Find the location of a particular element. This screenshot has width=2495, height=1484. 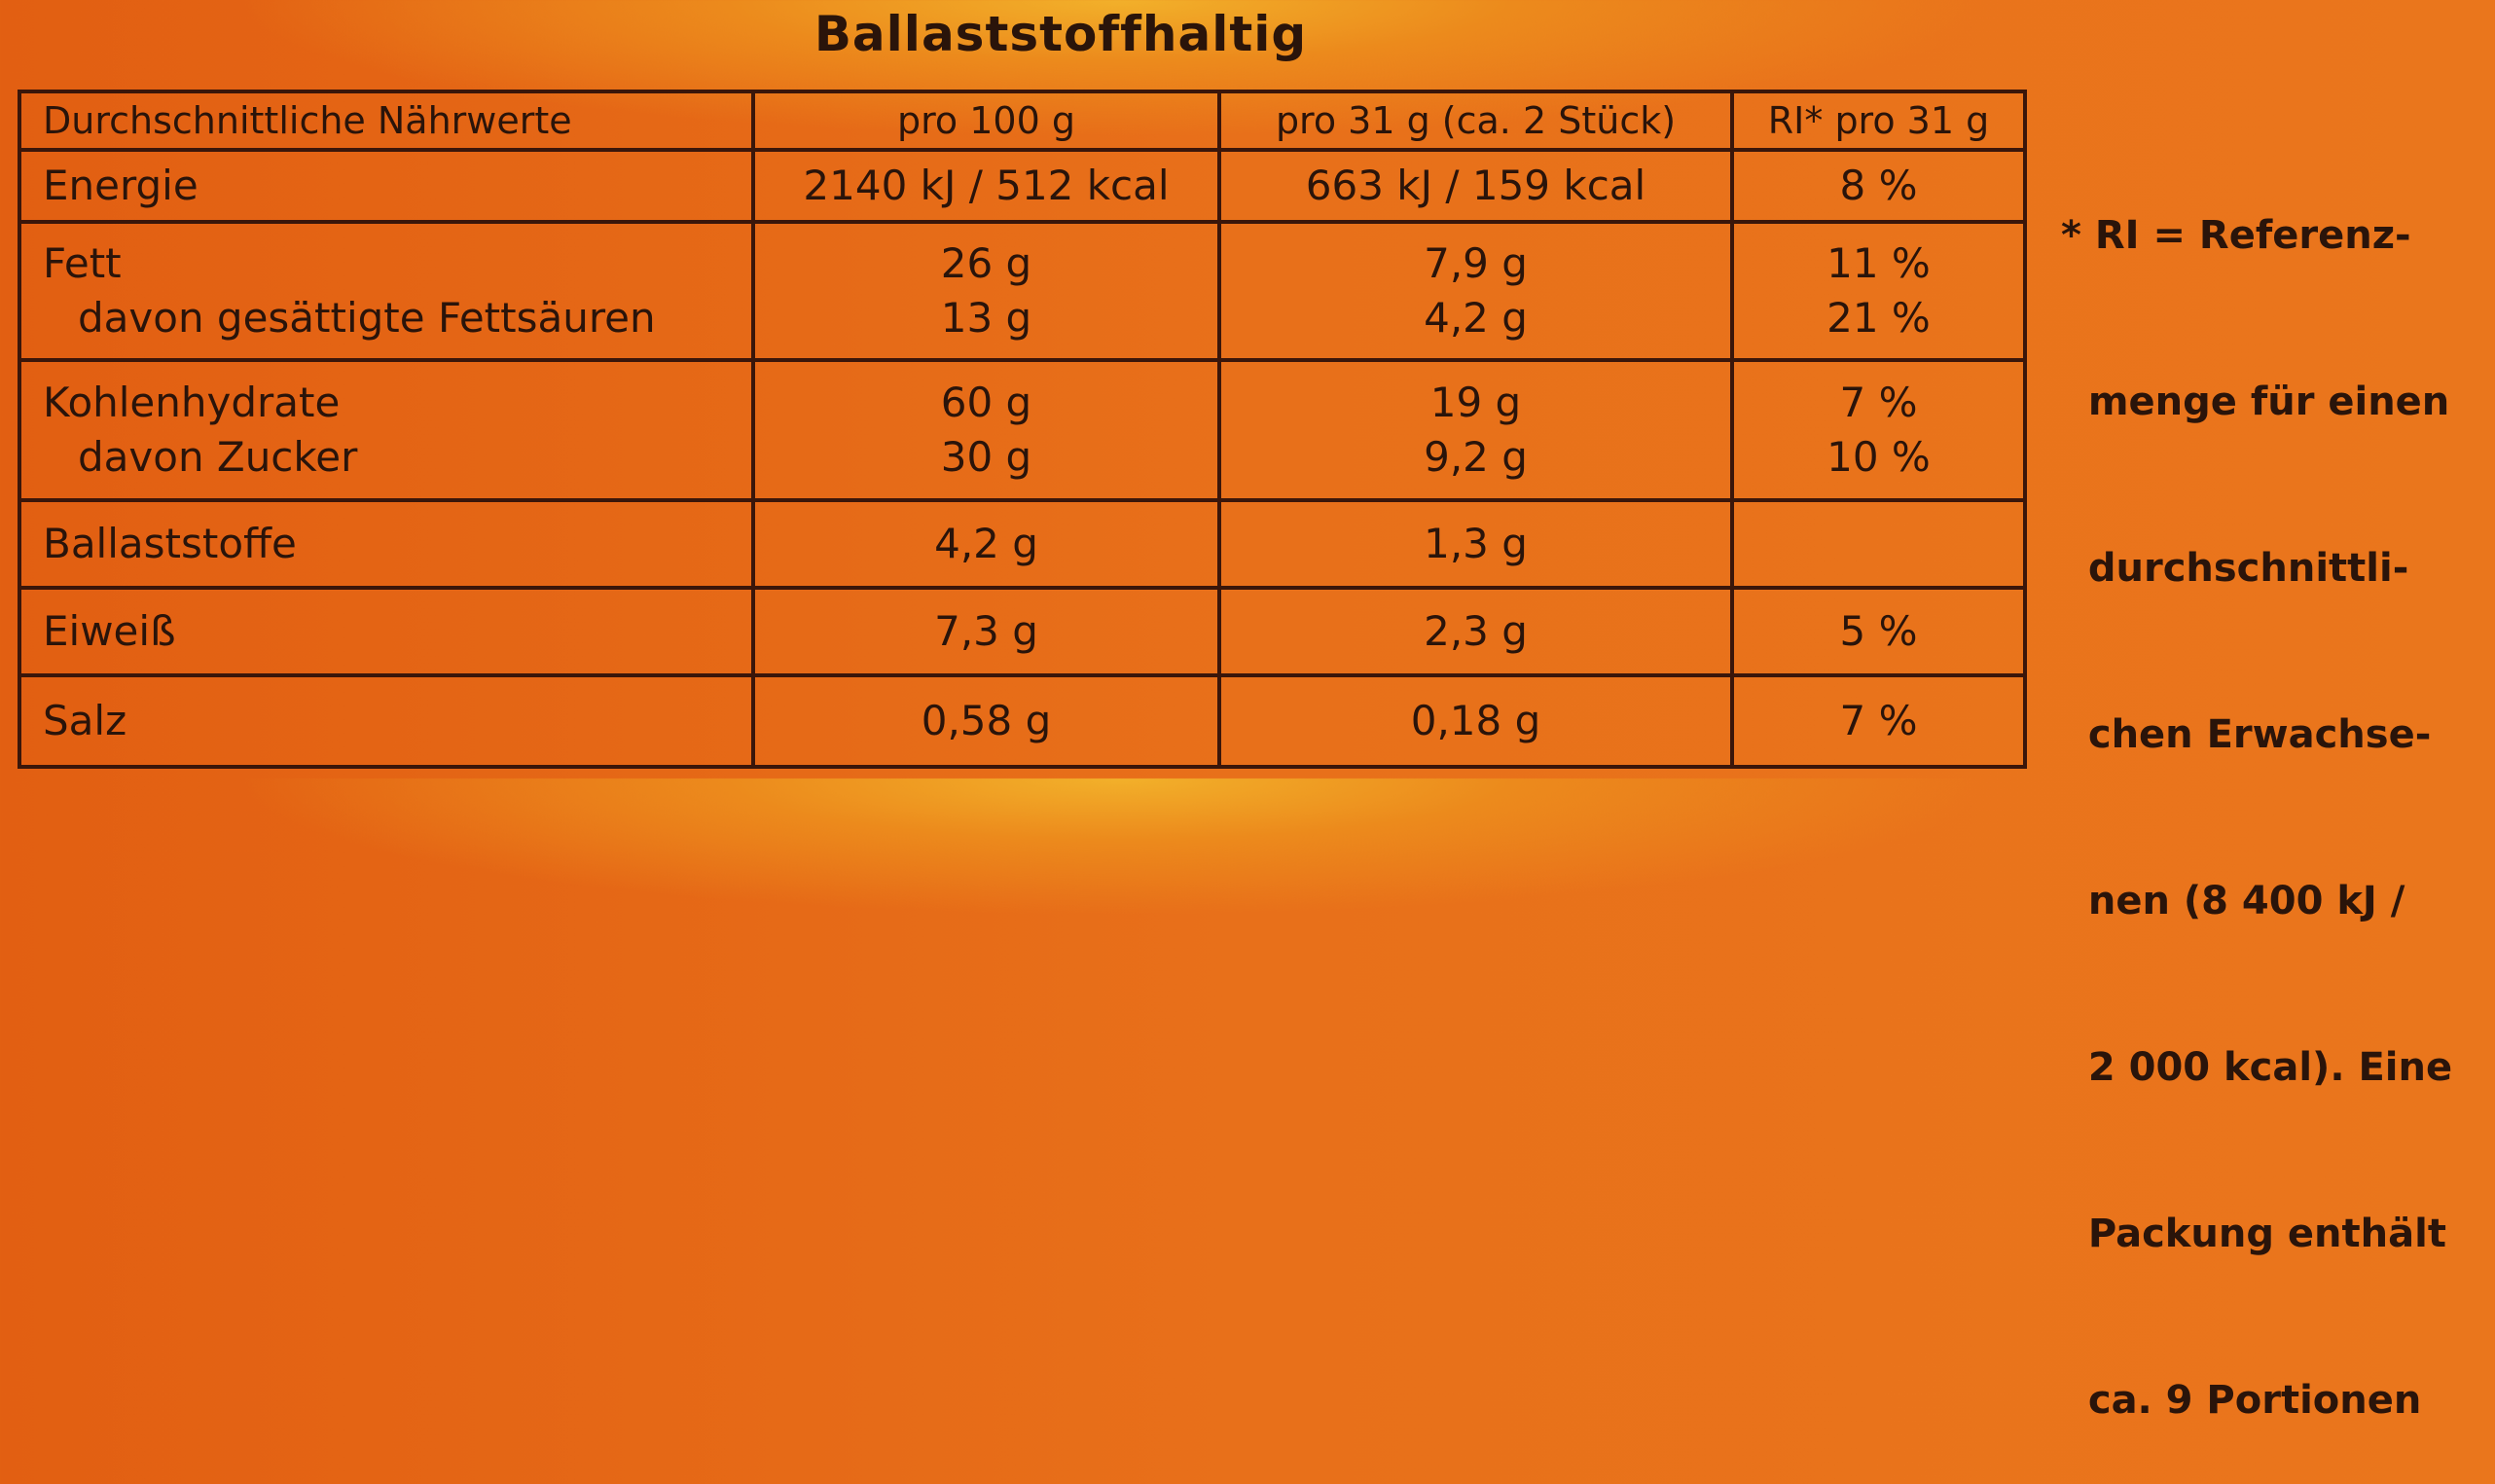

label-title: Ballaststoffhaltig is located at coordinates (1061, 34).